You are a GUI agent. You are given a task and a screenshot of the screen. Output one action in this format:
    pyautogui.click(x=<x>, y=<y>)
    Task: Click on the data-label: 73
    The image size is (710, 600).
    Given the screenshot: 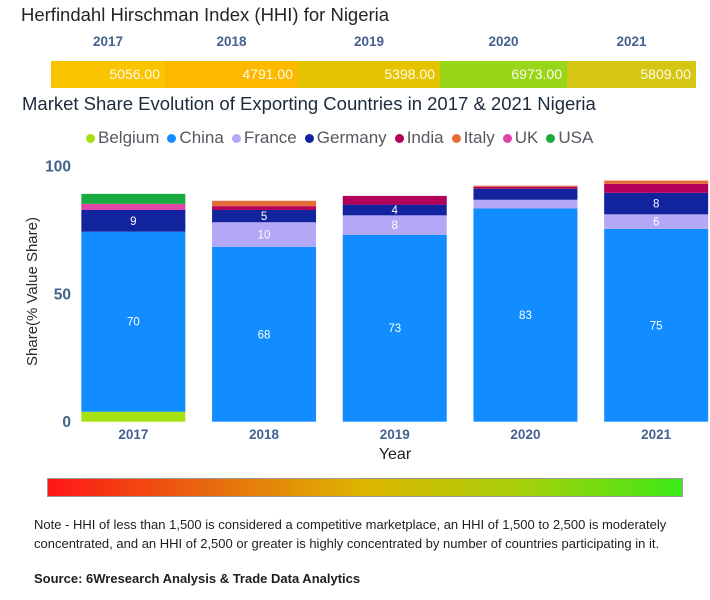 What is the action you would take?
    pyautogui.click(x=394, y=329)
    